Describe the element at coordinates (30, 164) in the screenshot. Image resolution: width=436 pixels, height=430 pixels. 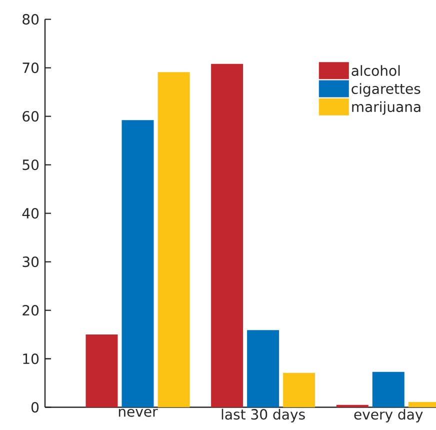
I see `y-tick-label: 50` at that location.